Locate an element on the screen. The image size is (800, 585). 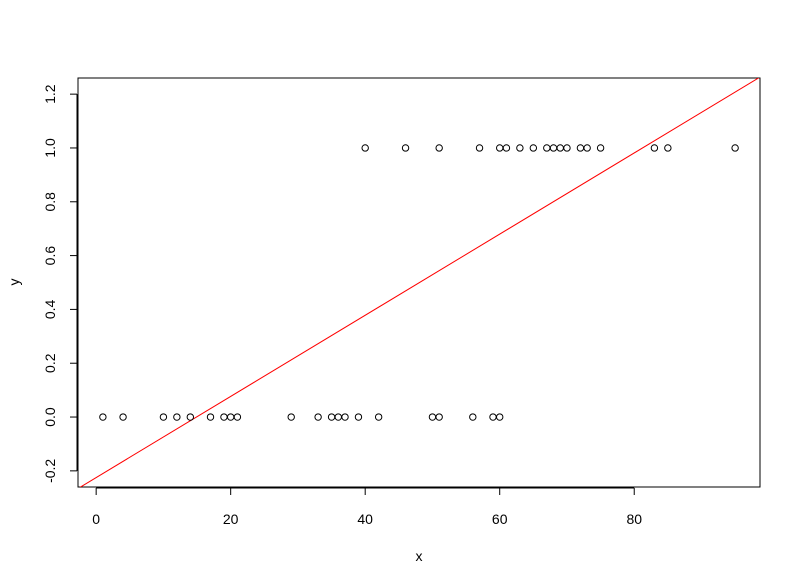
y-tick-label: 1.0 is located at coordinates (50, 148).